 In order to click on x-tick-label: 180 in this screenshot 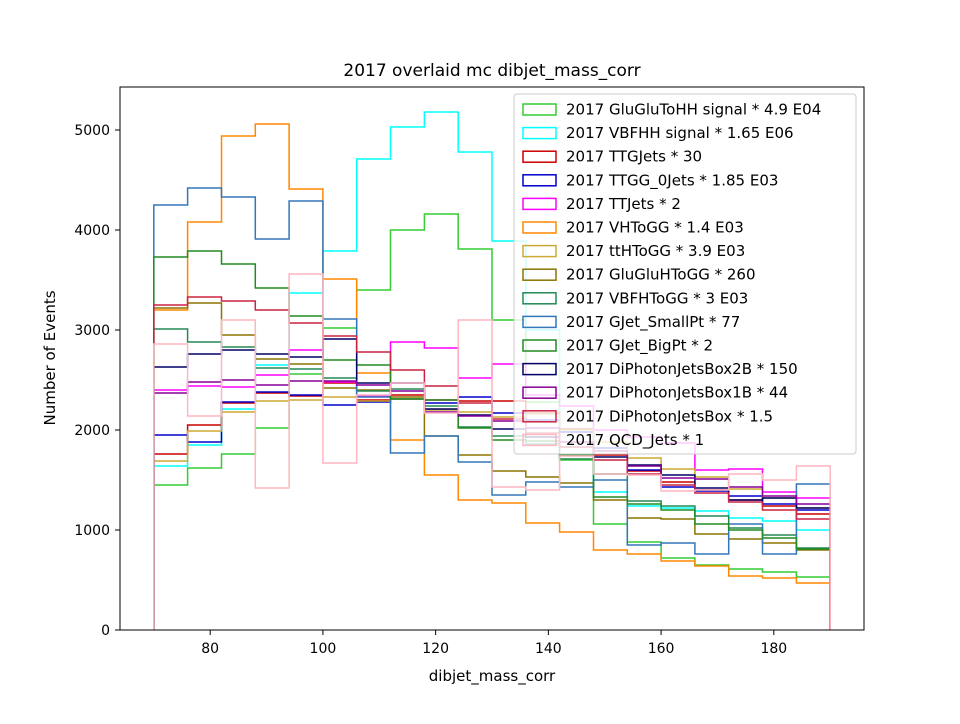, I will do `click(773, 649)`.